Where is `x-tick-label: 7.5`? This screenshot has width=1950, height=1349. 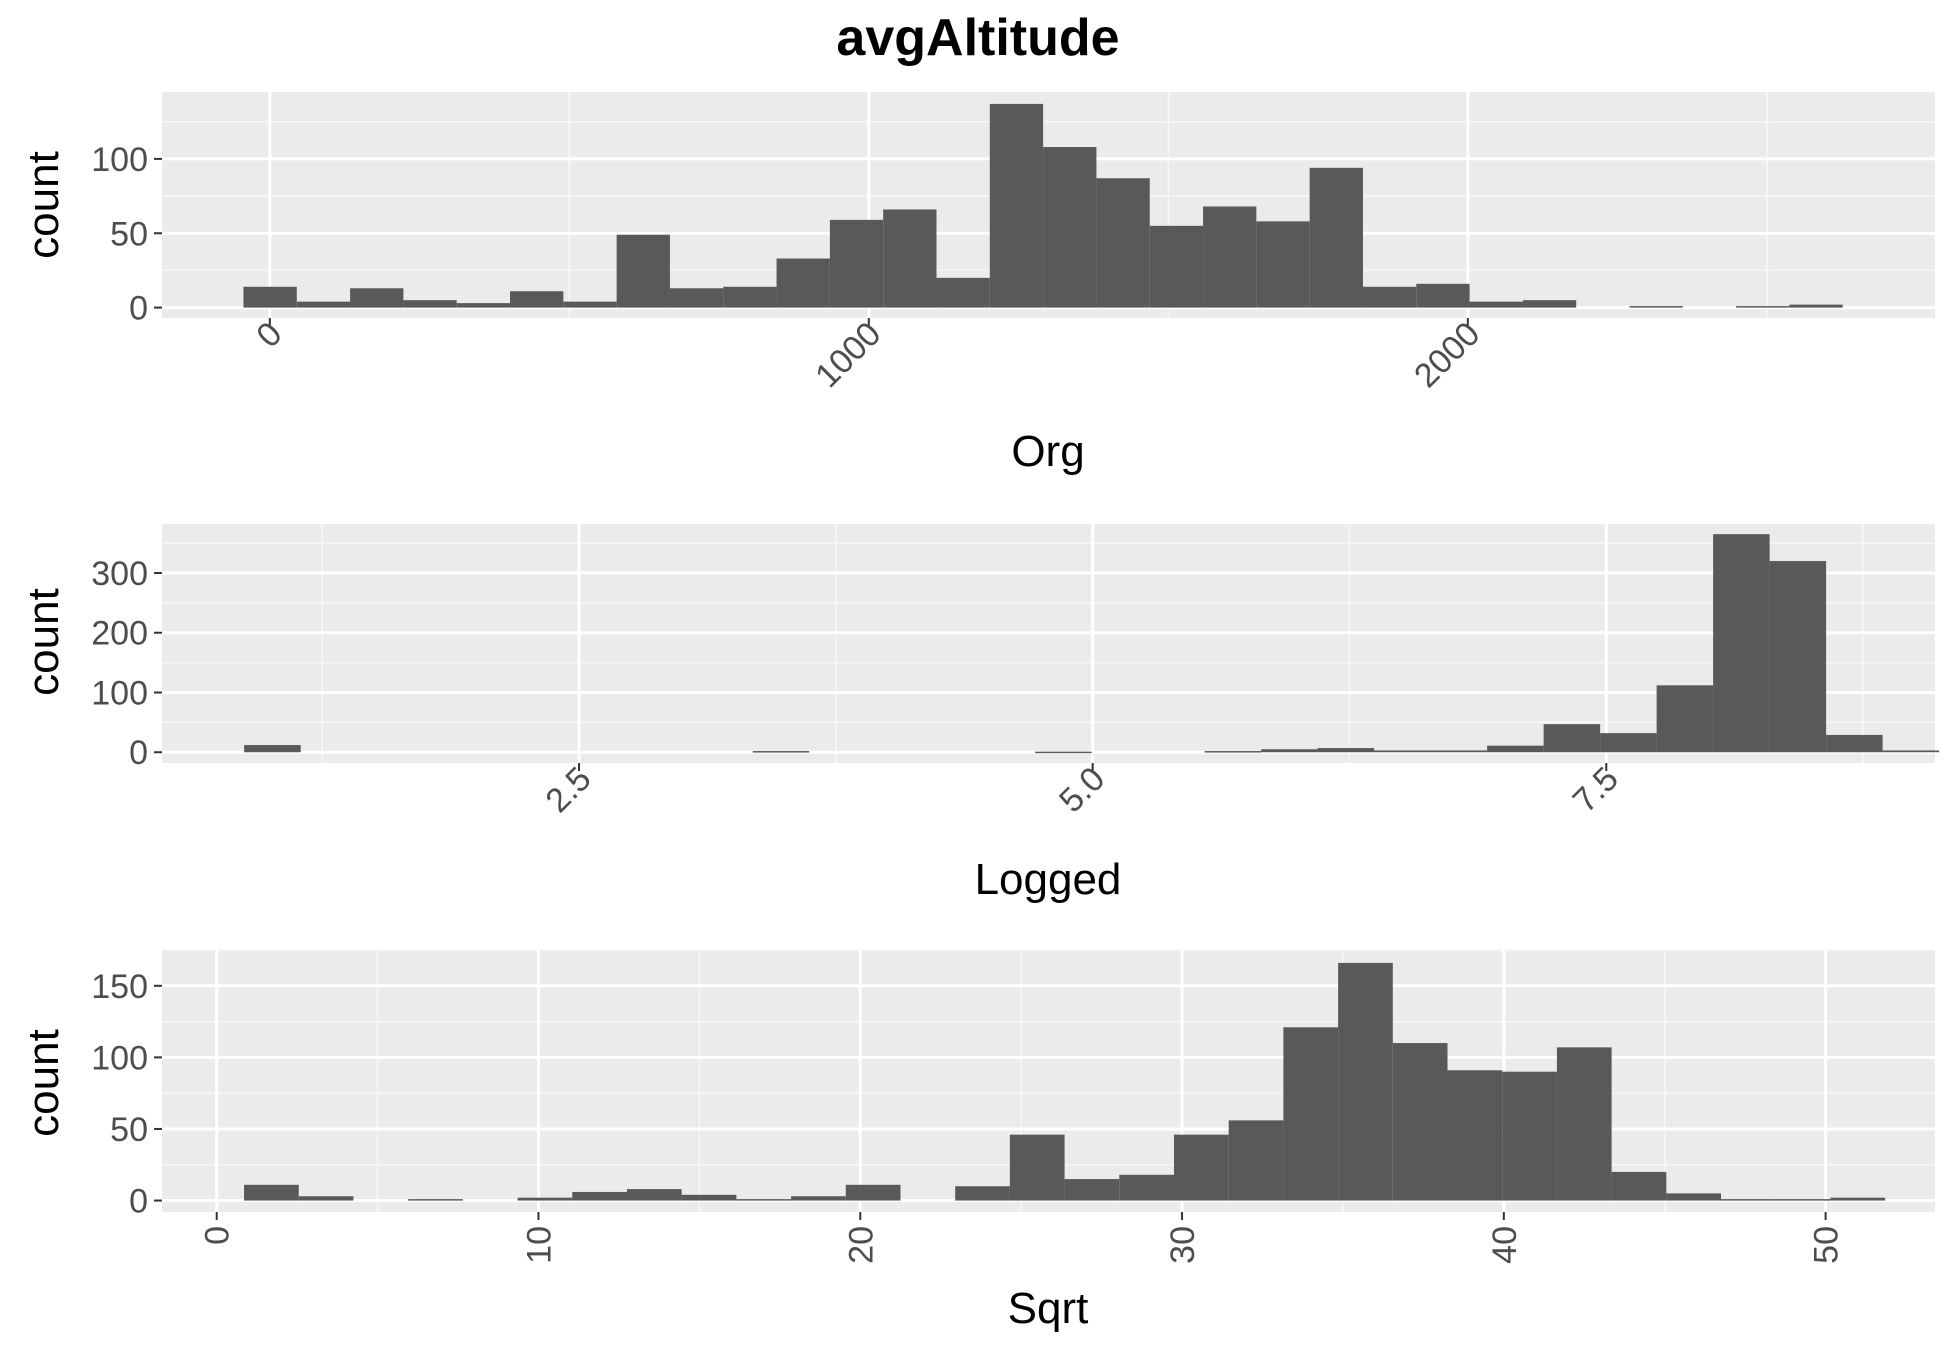 x-tick-label: 7.5 is located at coordinates (1596, 790).